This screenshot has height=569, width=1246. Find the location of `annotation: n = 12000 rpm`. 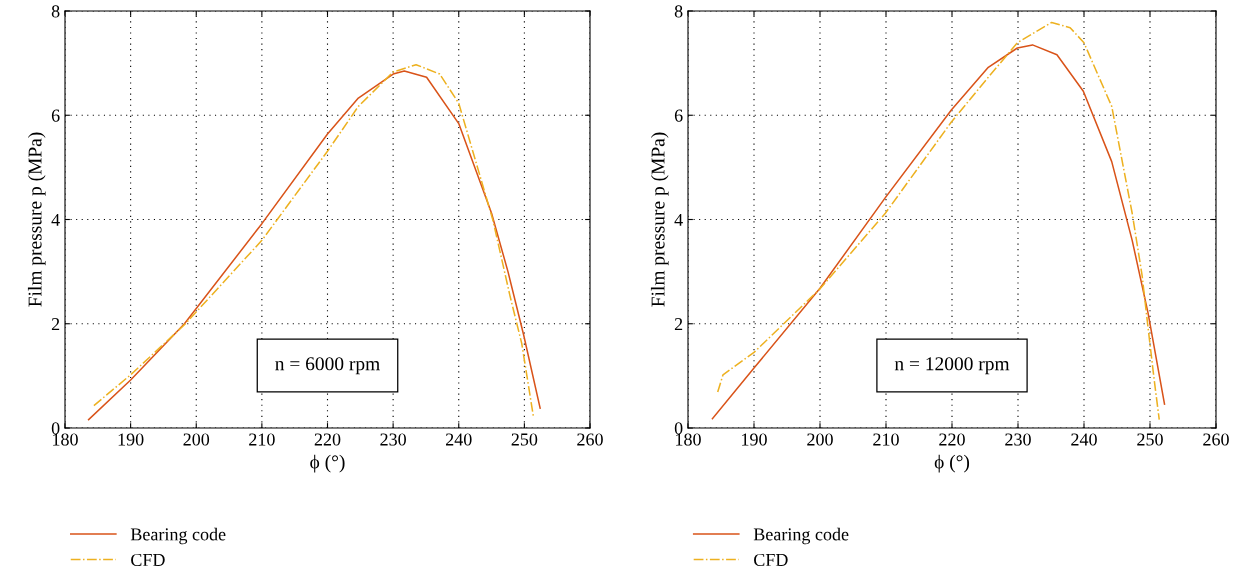

annotation: n = 12000 rpm is located at coordinates (952, 366).